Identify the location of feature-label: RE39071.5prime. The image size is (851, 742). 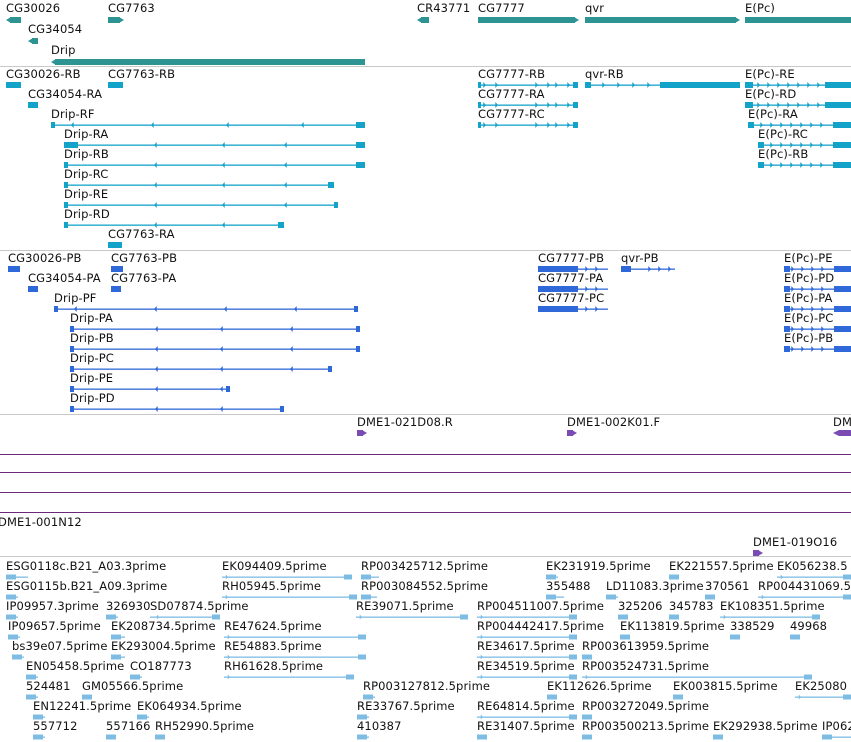
(405, 606).